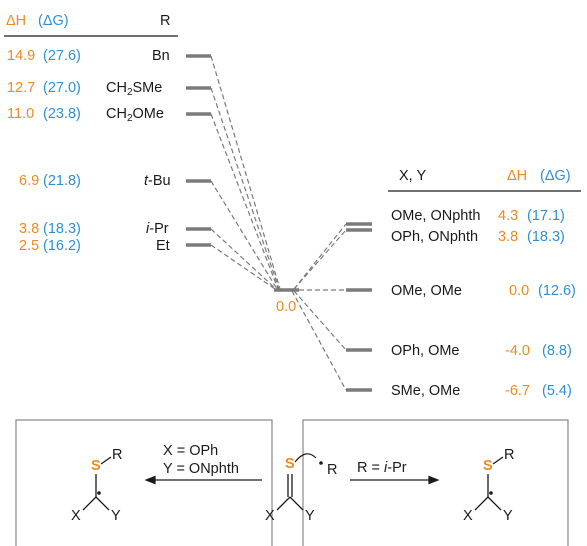 This screenshot has height=546, width=587. I want to click on xy-label: OPh, OMe, so click(425, 351).